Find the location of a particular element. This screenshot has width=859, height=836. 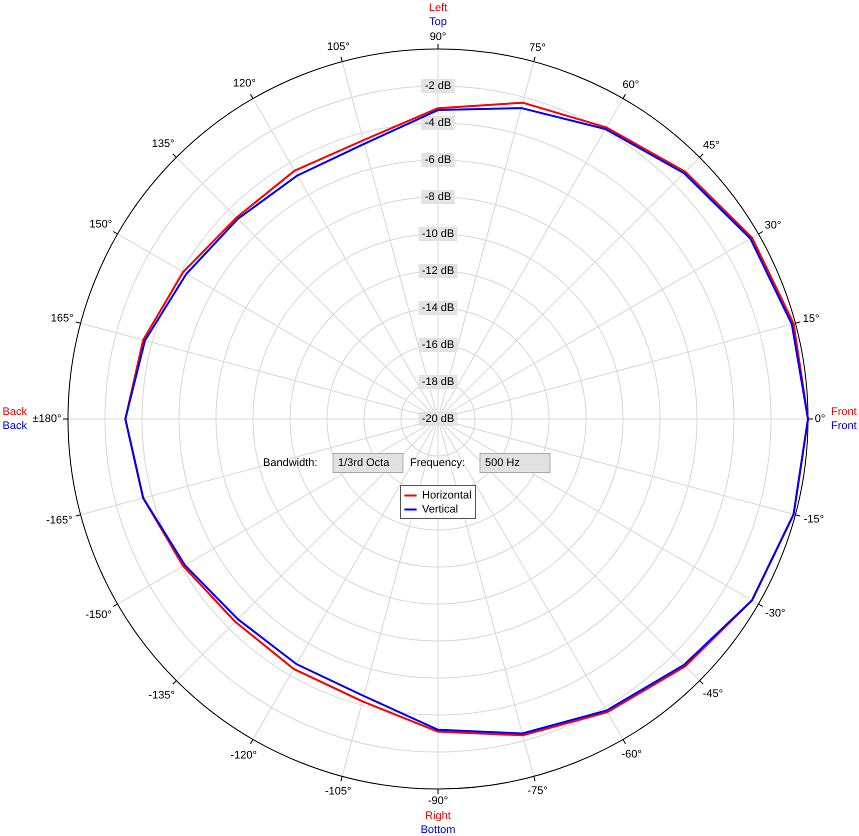

y-tick-label: -20 dB is located at coordinates (438, 419).